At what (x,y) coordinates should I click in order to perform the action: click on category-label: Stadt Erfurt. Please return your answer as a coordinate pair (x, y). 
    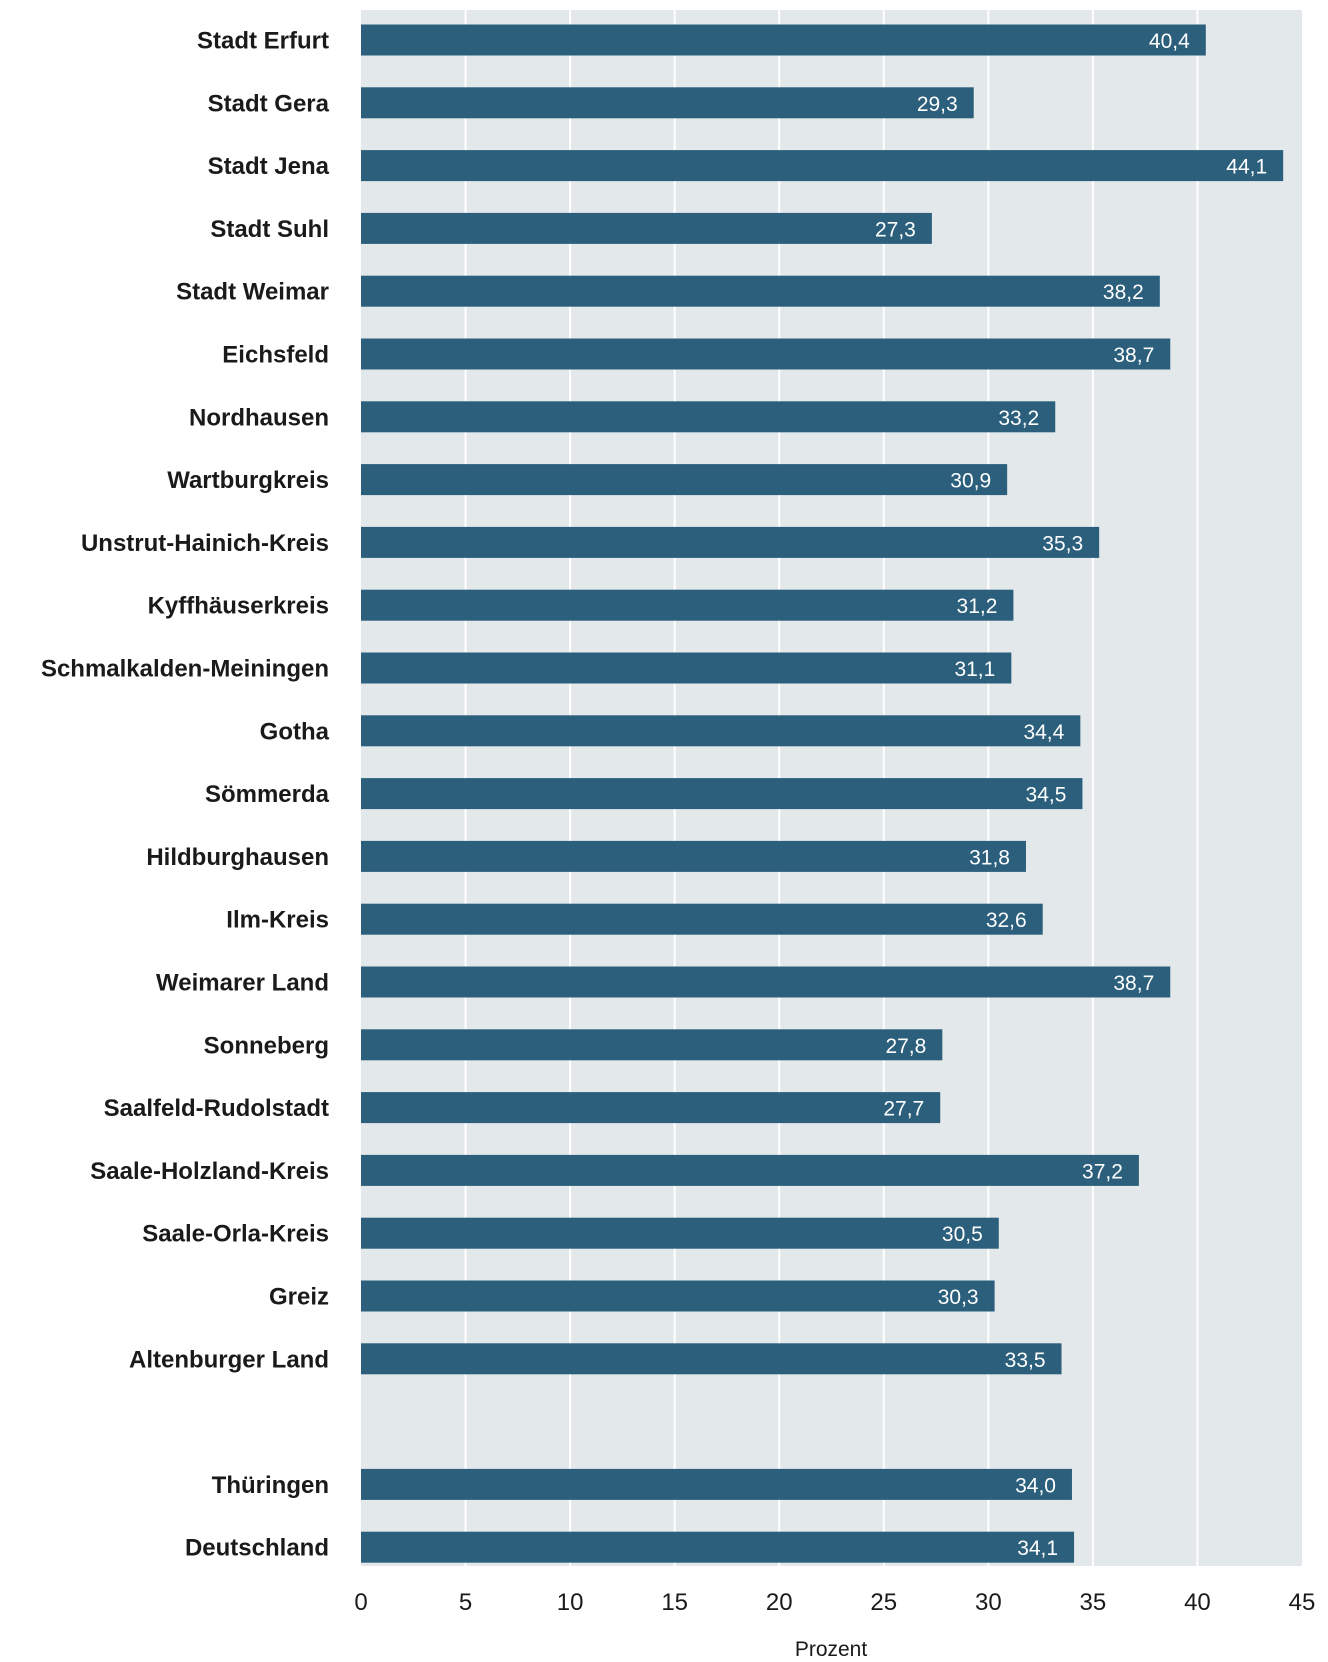
    Looking at the image, I should click on (263, 41).